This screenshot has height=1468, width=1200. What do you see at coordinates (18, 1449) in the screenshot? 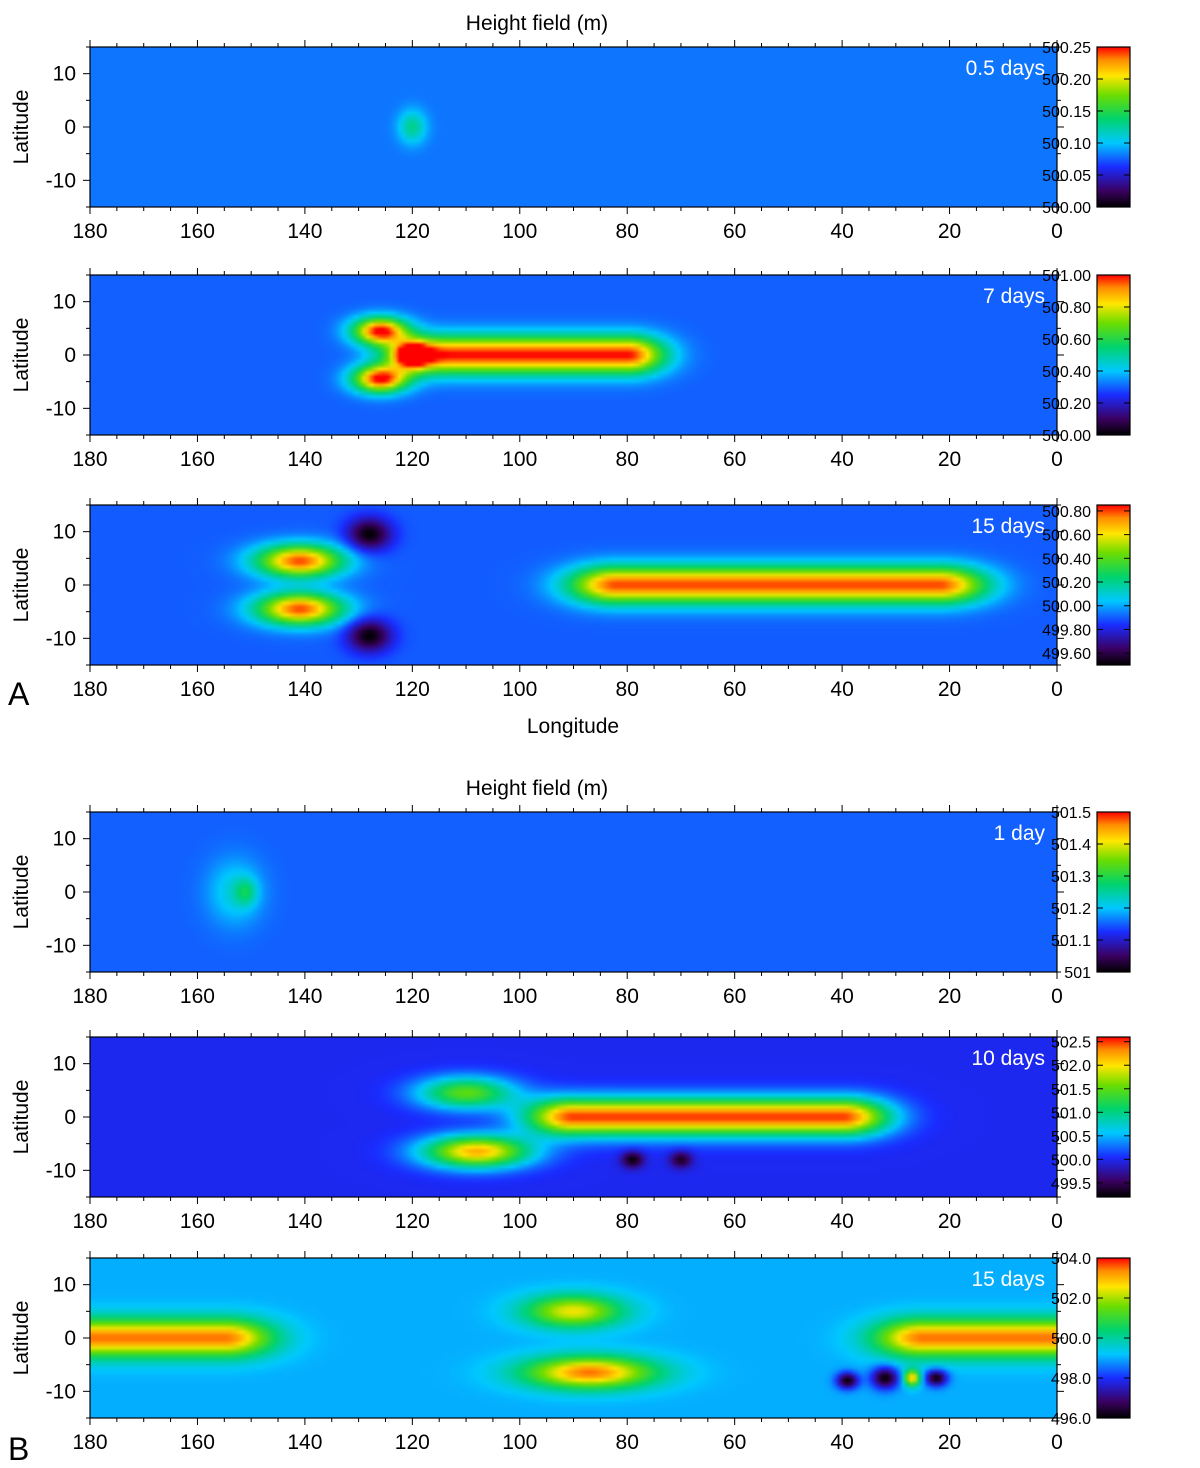
I see `group-b-label: B` at bounding box center [18, 1449].